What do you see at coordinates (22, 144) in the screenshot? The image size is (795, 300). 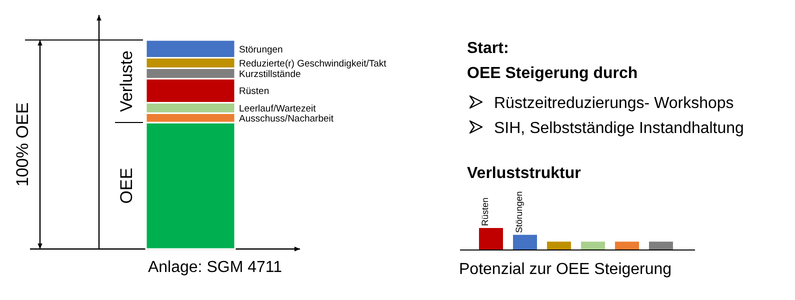 I see `text: 100% OEE` at bounding box center [22, 144].